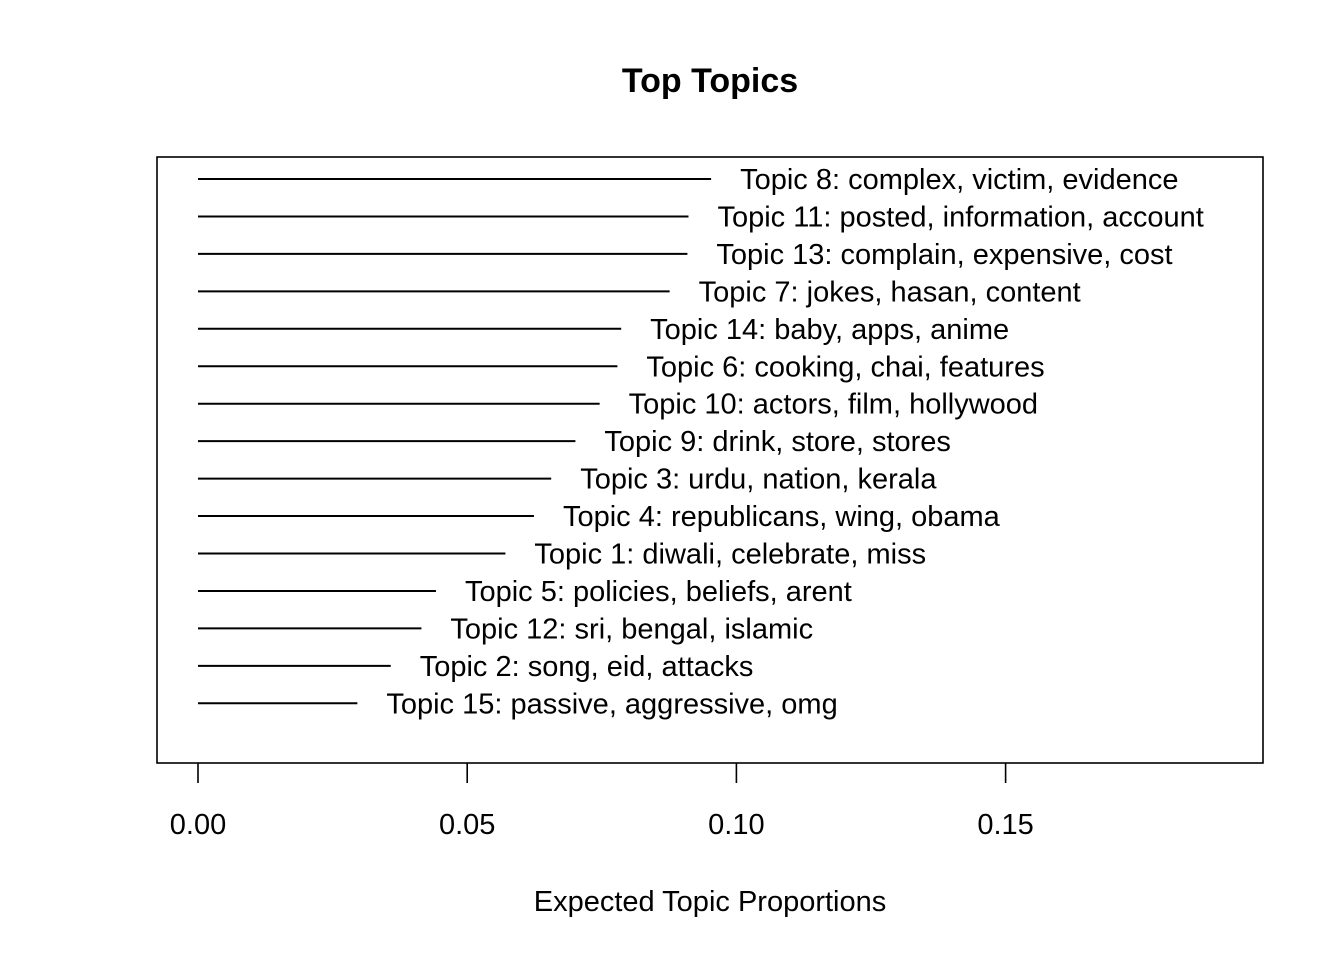 Image resolution: width=1344 pixels, height=960 pixels. What do you see at coordinates (587, 667) in the screenshot?
I see `bar-label: Topic 2: song, eid, attacks` at bounding box center [587, 667].